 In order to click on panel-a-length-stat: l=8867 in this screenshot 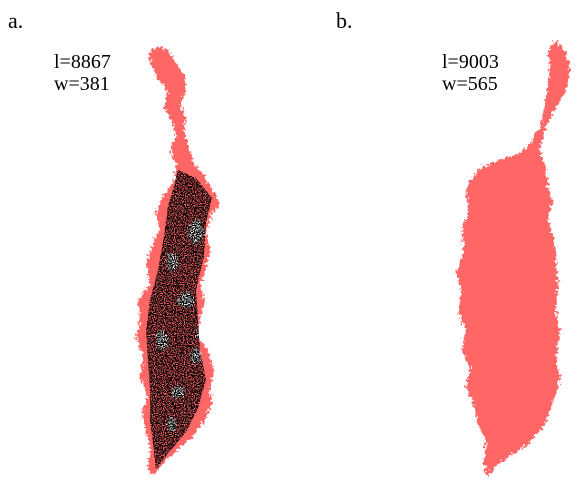, I will do `click(82, 62)`.